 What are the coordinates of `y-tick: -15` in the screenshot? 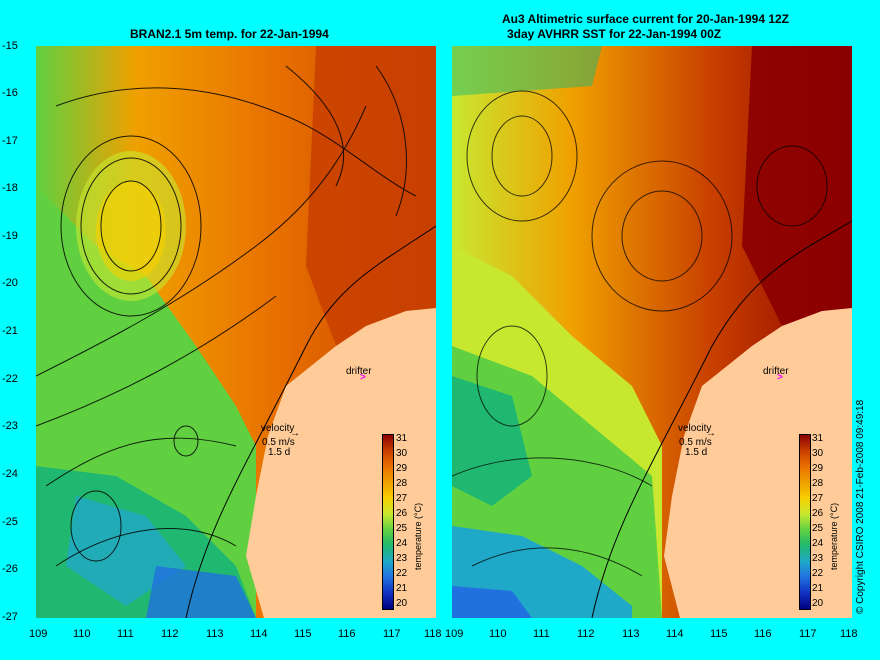 It's located at (10, 46).